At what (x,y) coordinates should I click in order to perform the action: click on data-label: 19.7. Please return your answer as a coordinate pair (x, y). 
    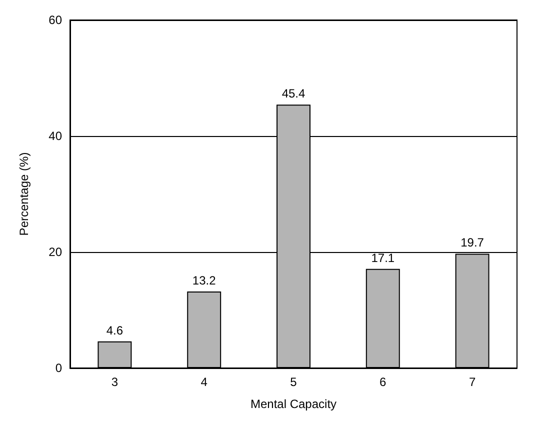
    Looking at the image, I should click on (472, 243).